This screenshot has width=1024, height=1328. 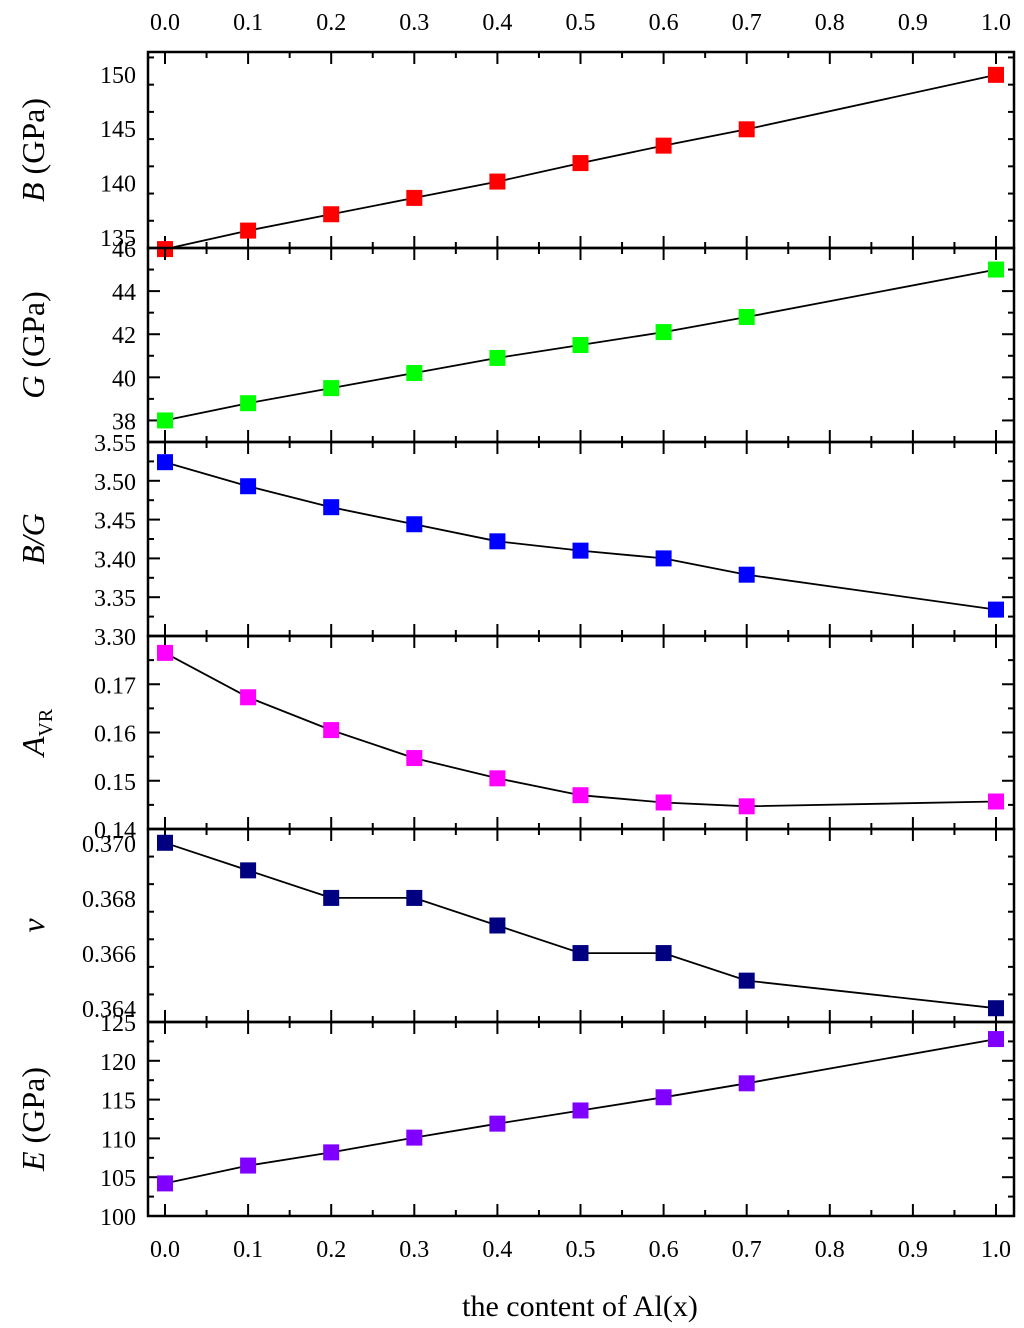 I want to click on y-tick-label: 0.370, so click(x=109, y=845).